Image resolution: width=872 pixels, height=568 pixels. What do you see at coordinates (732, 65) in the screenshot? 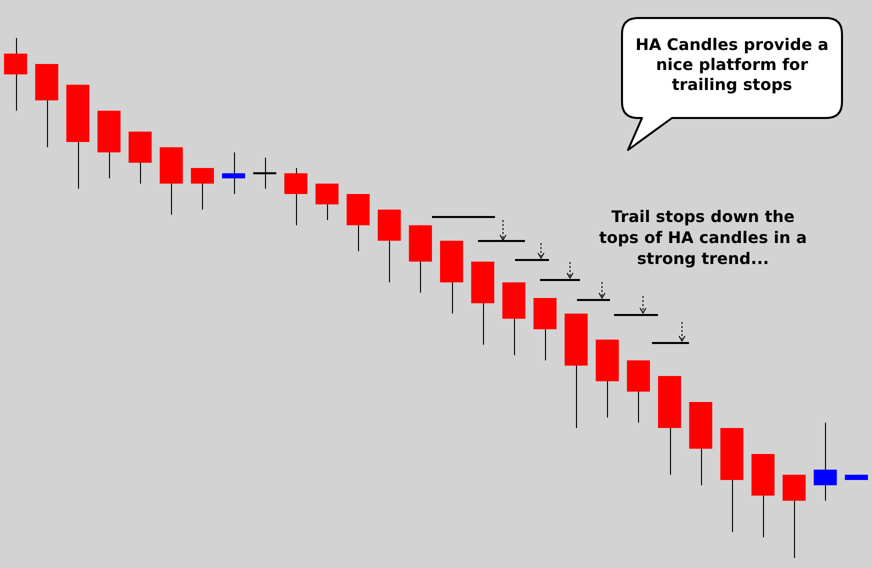
I see `annotation: HA Candles provide a nice platform for trailing stops` at bounding box center [732, 65].